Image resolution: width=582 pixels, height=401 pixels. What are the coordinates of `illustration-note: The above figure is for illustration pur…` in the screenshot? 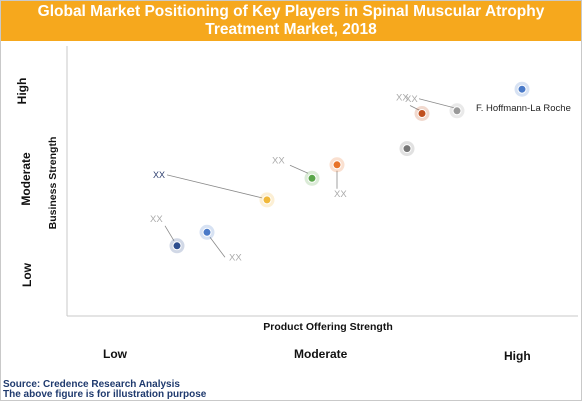 It's located at (105, 394).